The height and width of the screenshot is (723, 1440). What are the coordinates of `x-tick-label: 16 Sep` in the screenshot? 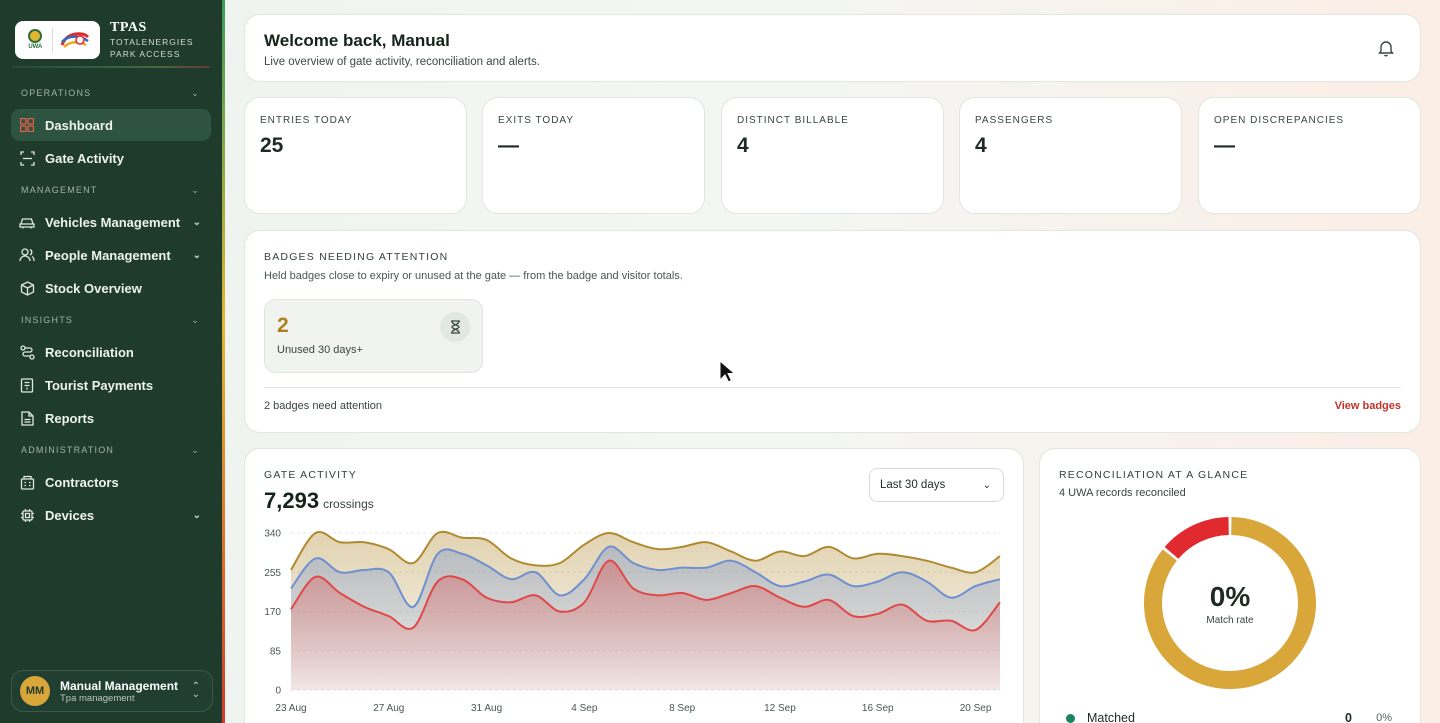 It's located at (878, 708).